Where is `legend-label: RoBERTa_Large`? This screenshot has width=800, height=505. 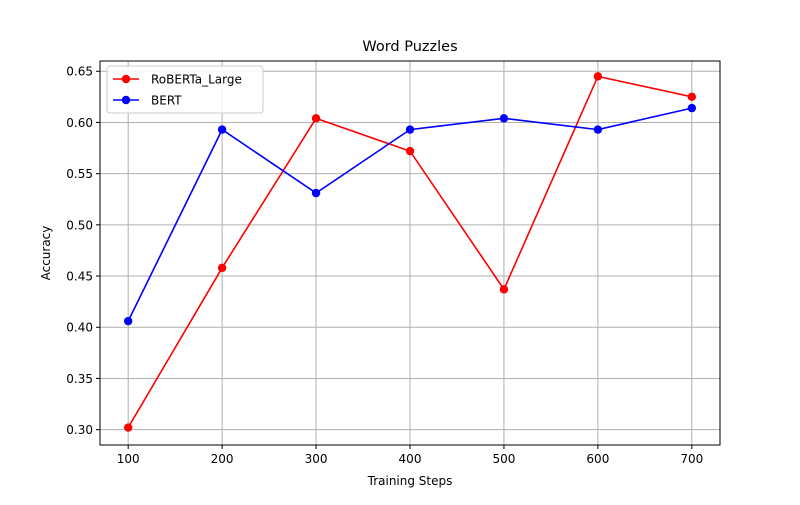
legend-label: RoBERTa_Large is located at coordinates (196, 80).